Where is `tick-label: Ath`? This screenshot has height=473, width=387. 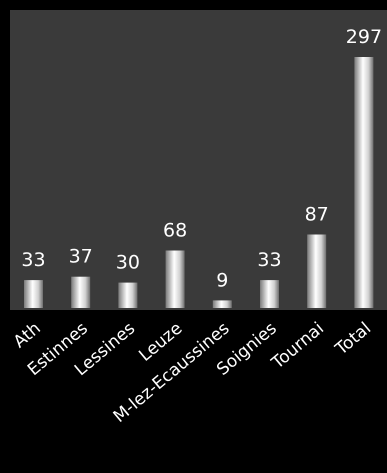
tick-label: Ath is located at coordinates (27, 336).